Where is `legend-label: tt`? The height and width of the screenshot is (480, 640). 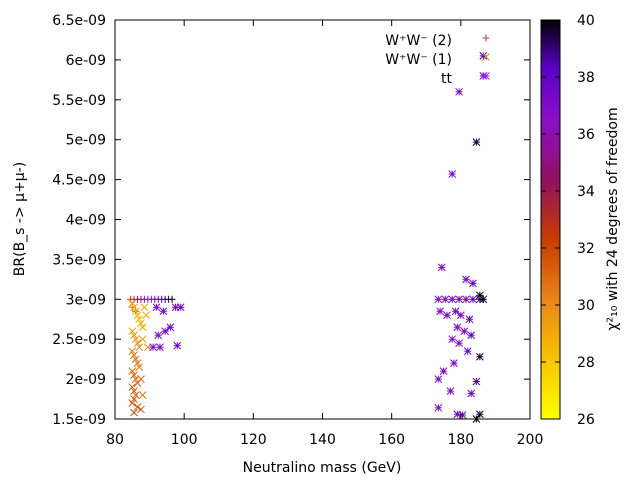
legend-label: tt is located at coordinates (446, 79).